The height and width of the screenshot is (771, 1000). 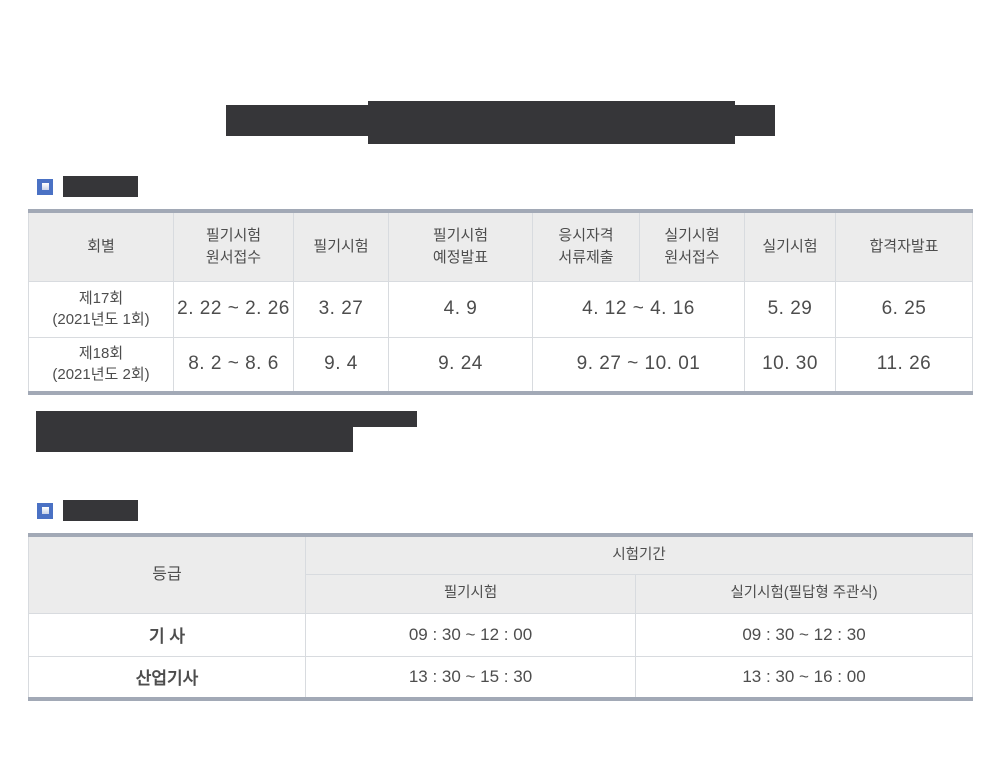 I want to click on section-header-exam-time, so click(x=87, y=510).